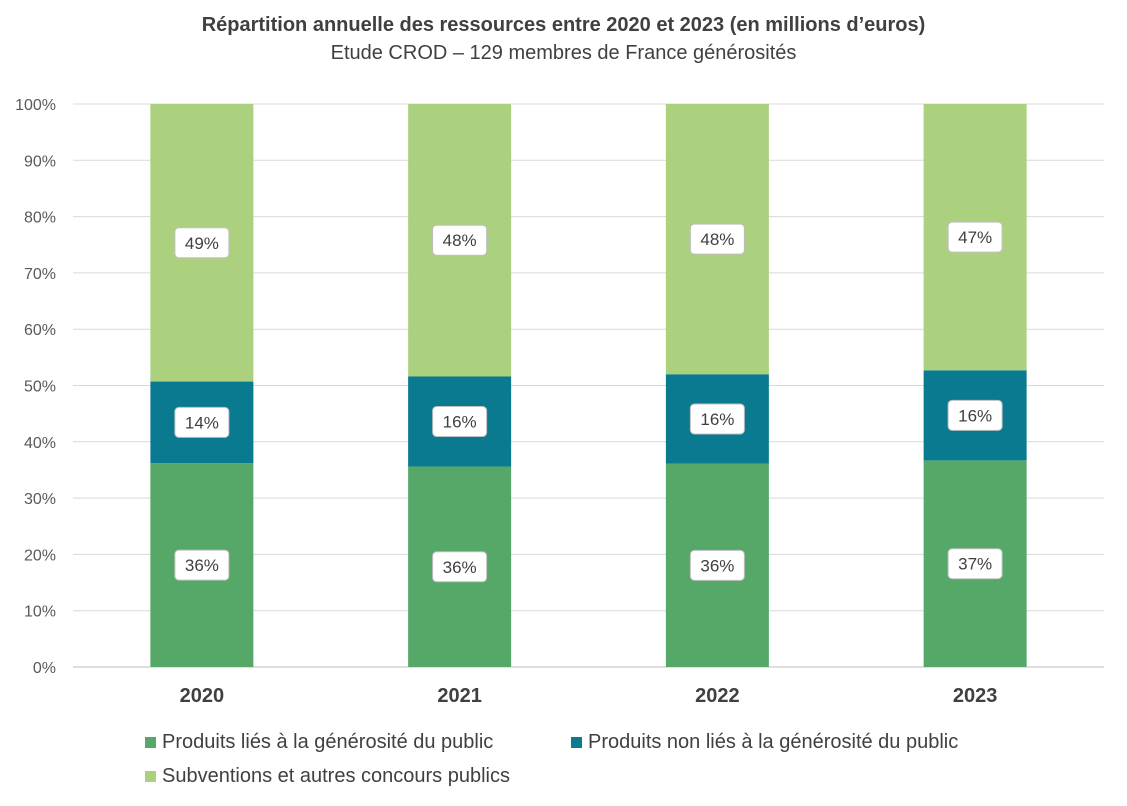  I want to click on data-label: 49%, so click(202, 243).